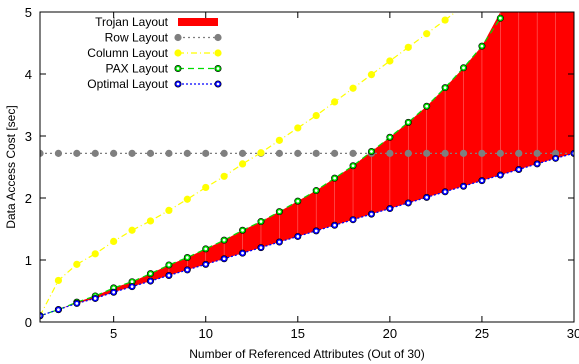 This screenshot has height=364, width=579. What do you see at coordinates (127, 53) in the screenshot?
I see `legend-label: Column Layout` at bounding box center [127, 53].